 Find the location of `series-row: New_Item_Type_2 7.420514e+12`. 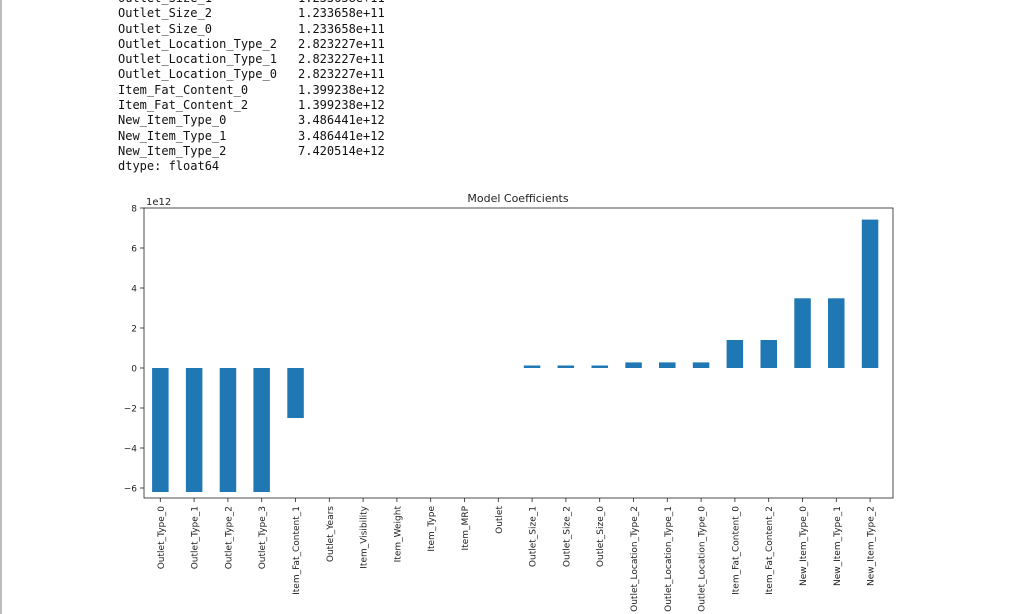

series-row: New_Item_Type_2 7.420514e+12 is located at coordinates (251, 151).